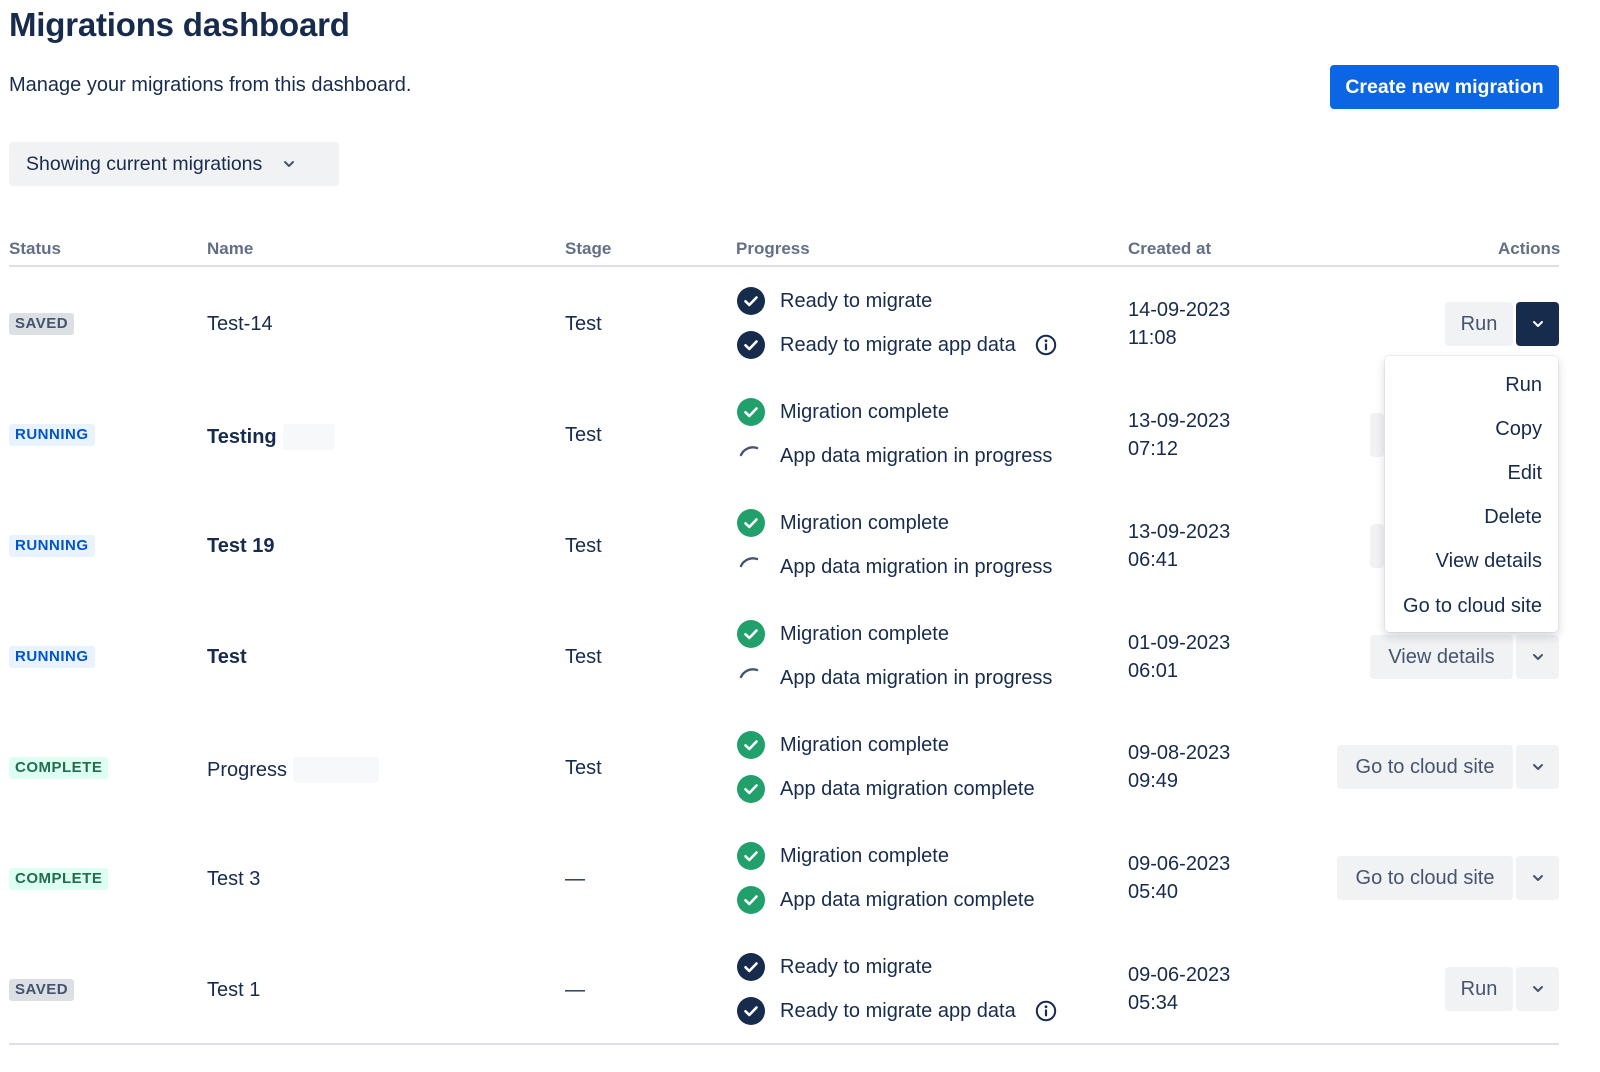  I want to click on migration-name: Testing, so click(271, 437).